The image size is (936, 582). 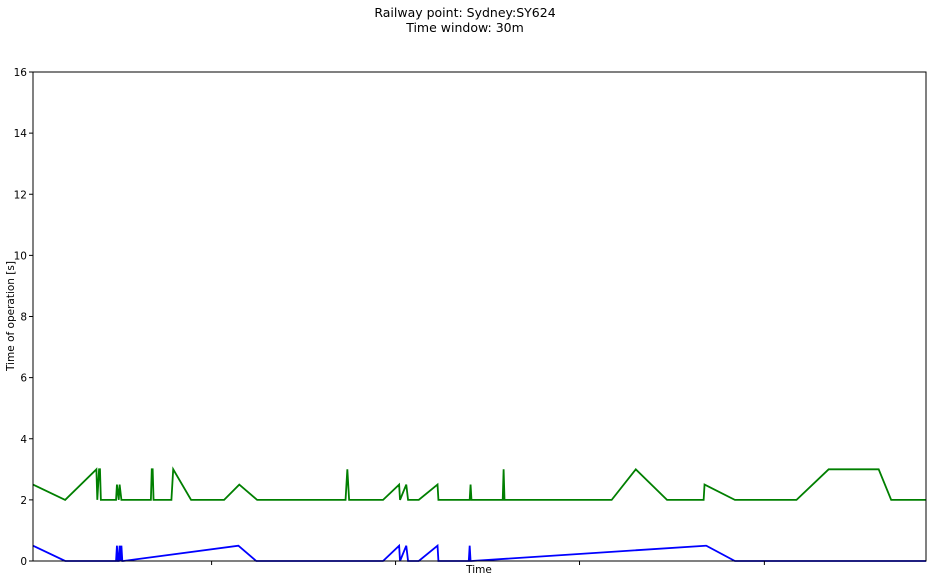 What do you see at coordinates (478, 570) in the screenshot?
I see `x-axis-label: Time` at bounding box center [478, 570].